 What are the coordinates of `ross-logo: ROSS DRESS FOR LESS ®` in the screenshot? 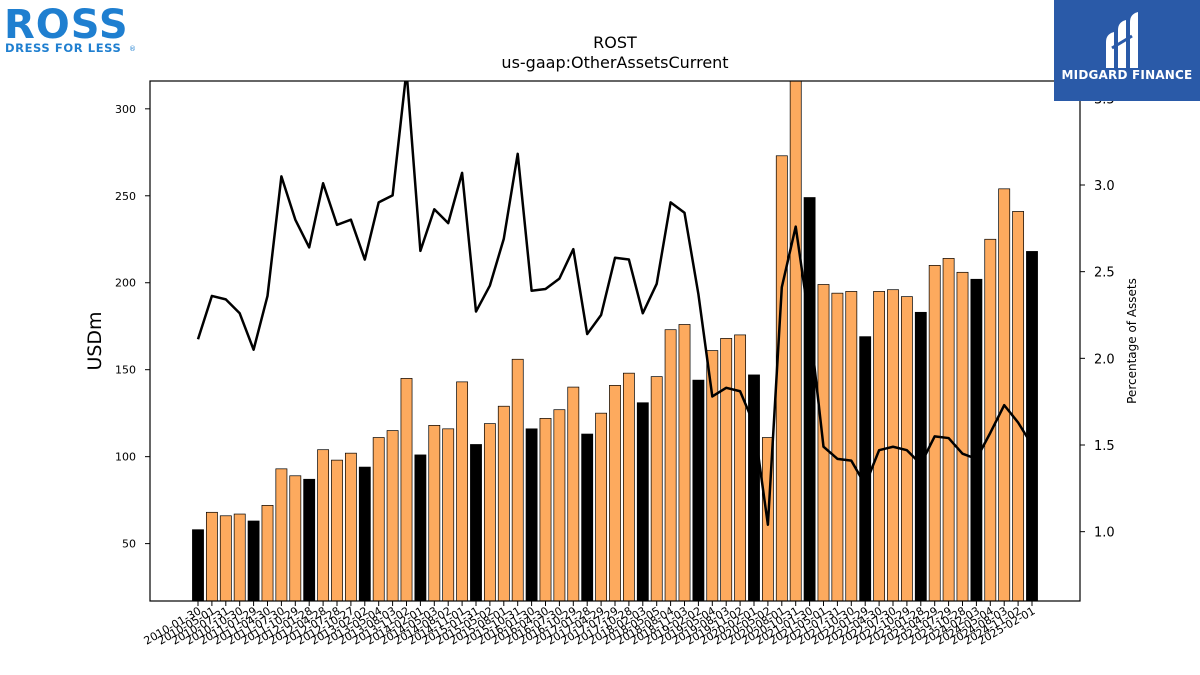 It's located at (71, 29).